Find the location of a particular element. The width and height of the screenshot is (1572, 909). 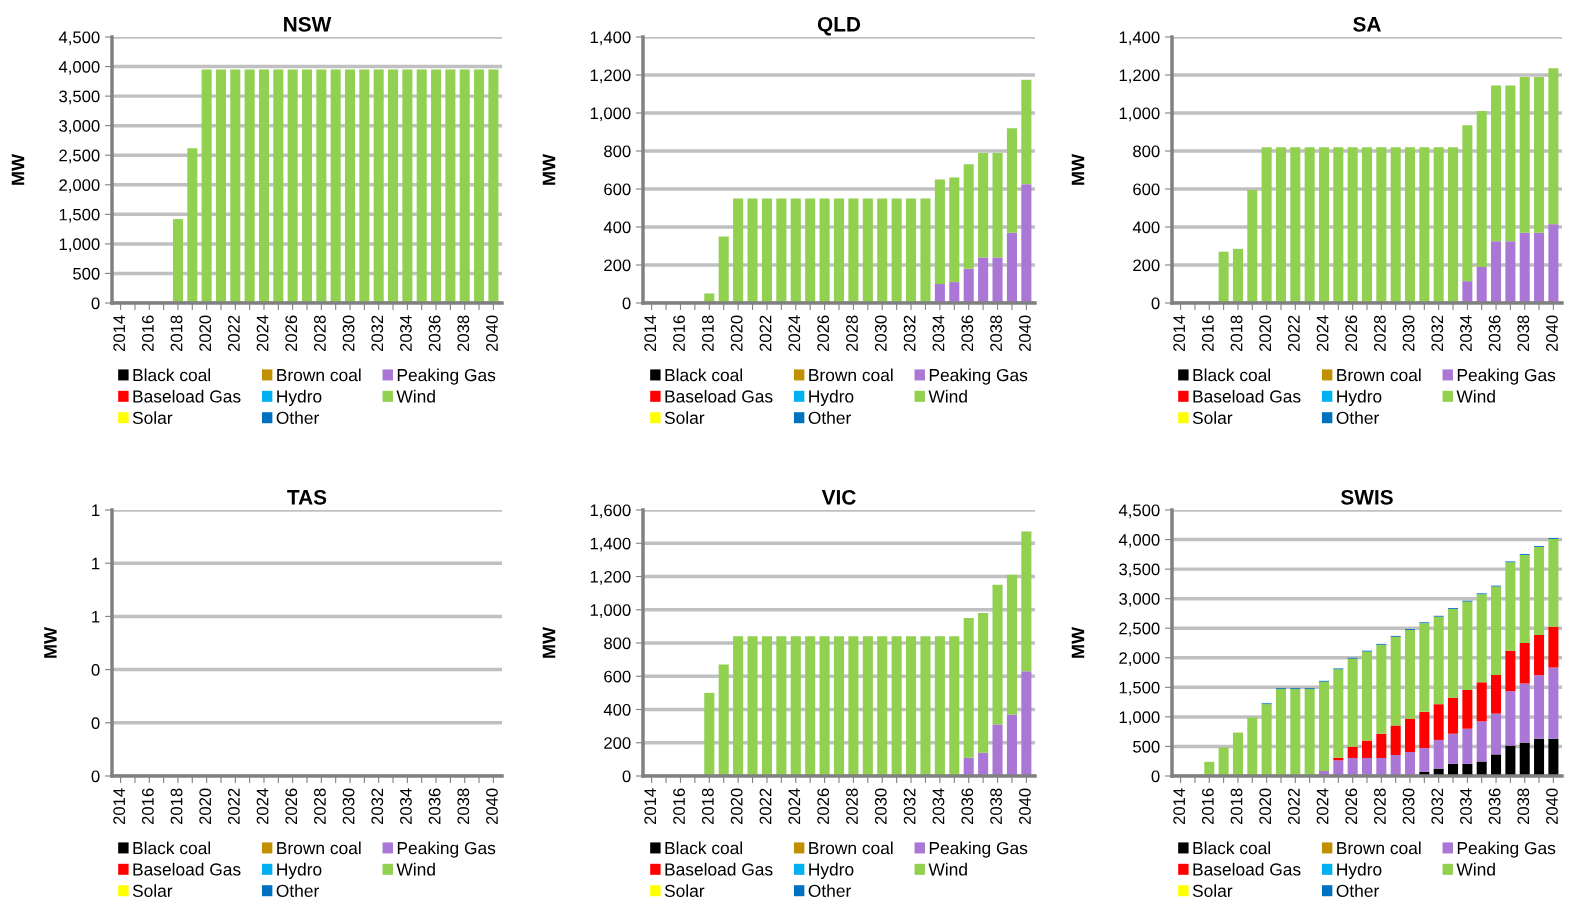

x-tick-label: 2030 is located at coordinates (1408, 806).